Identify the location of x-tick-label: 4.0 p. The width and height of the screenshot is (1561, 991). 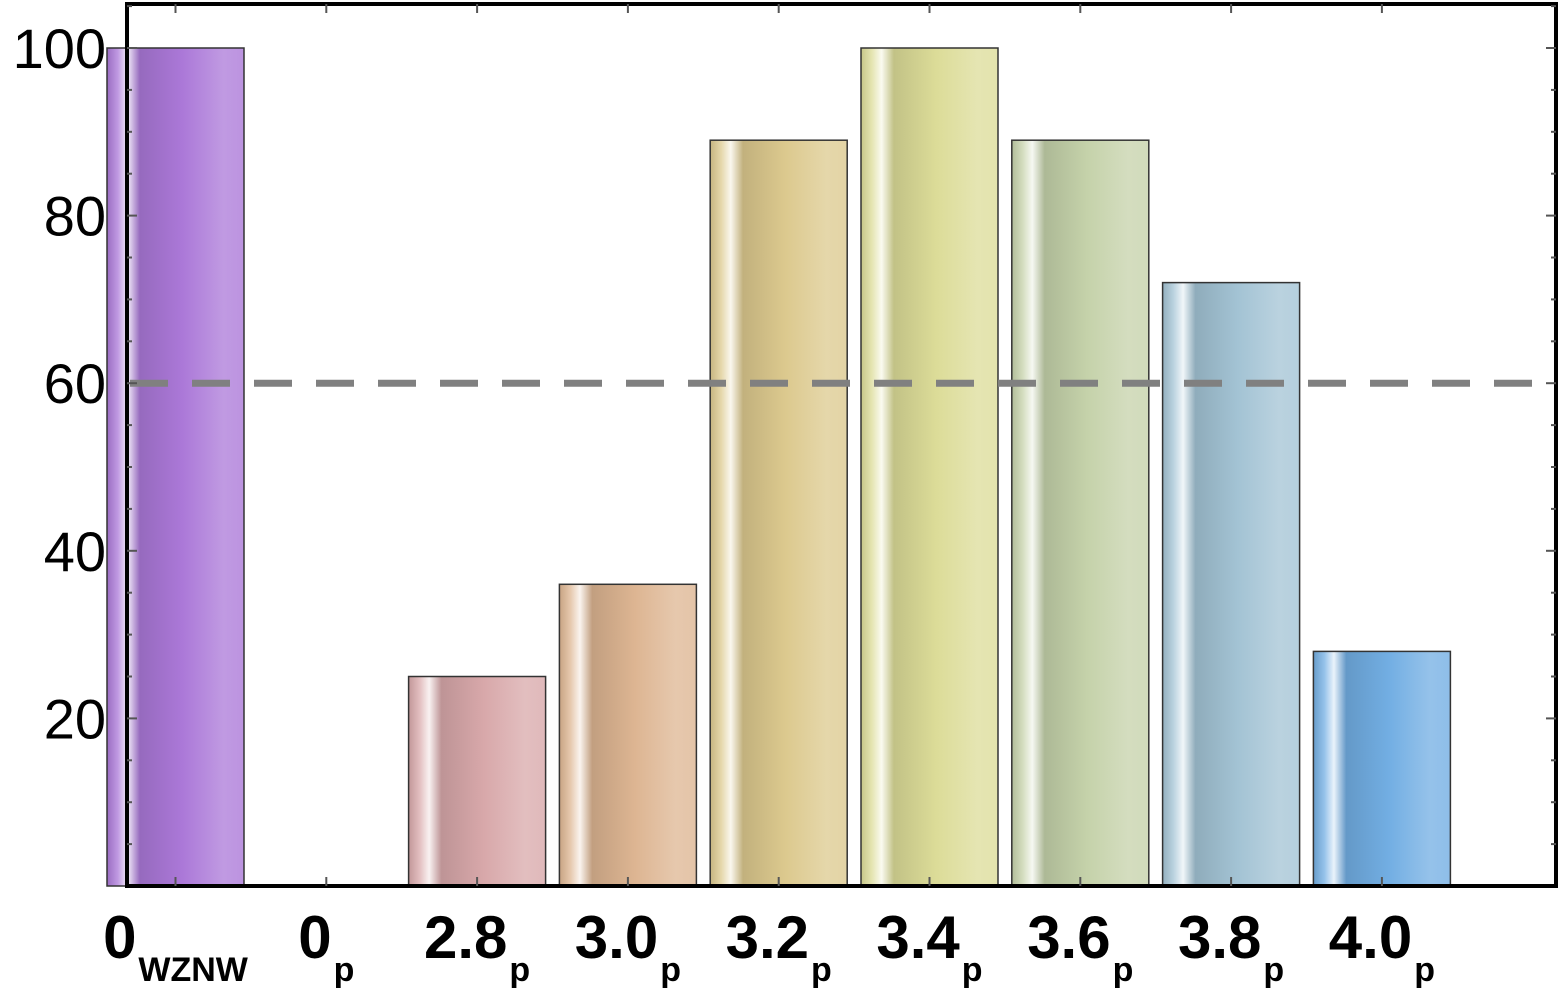
(1382, 946).